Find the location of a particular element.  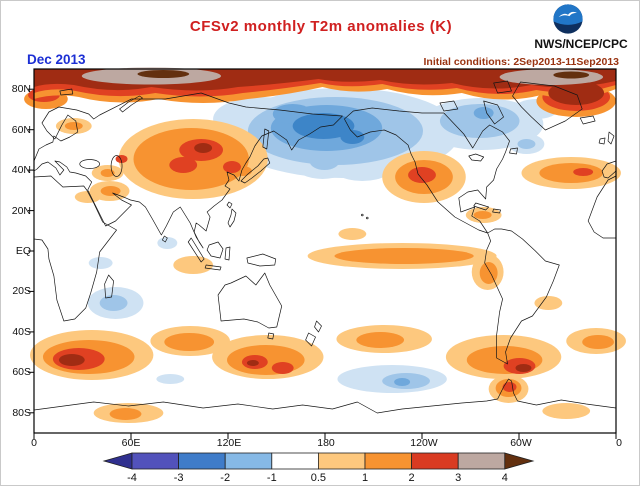

colorbar-tick-label: -3 is located at coordinates (179, 478).